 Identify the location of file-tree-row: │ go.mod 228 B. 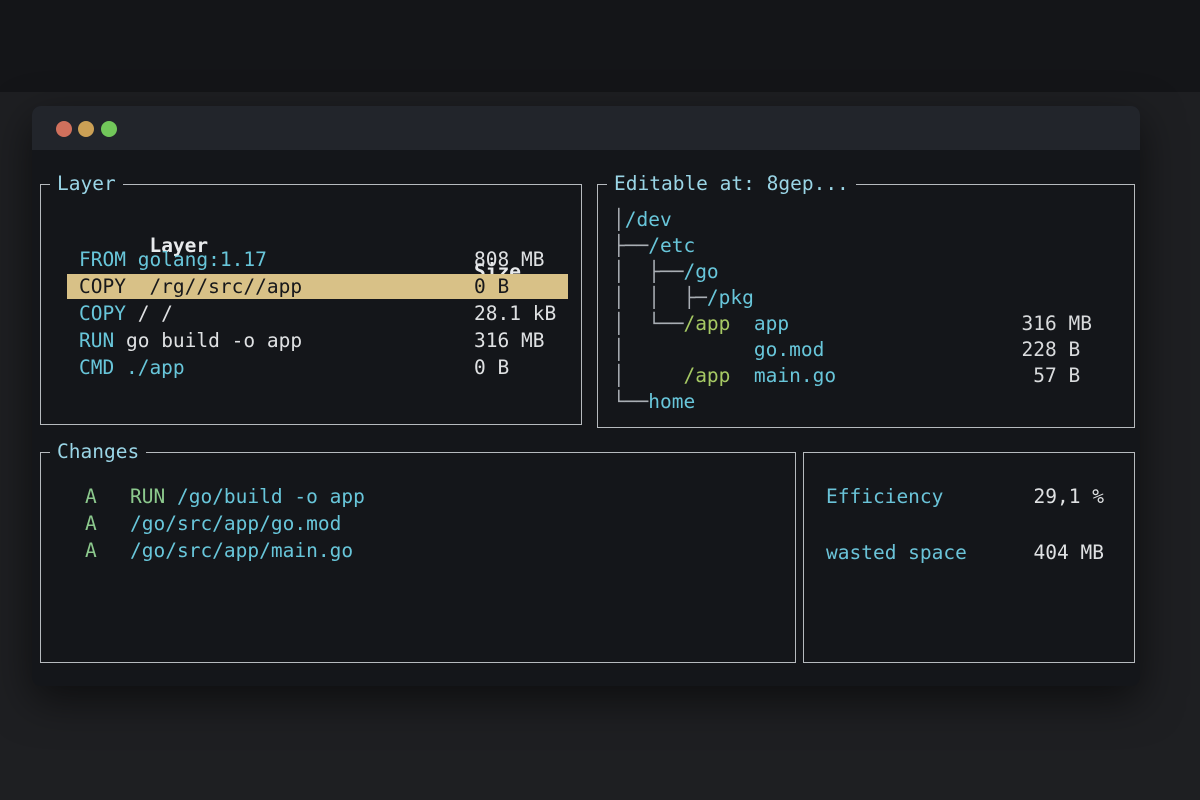
(868, 350).